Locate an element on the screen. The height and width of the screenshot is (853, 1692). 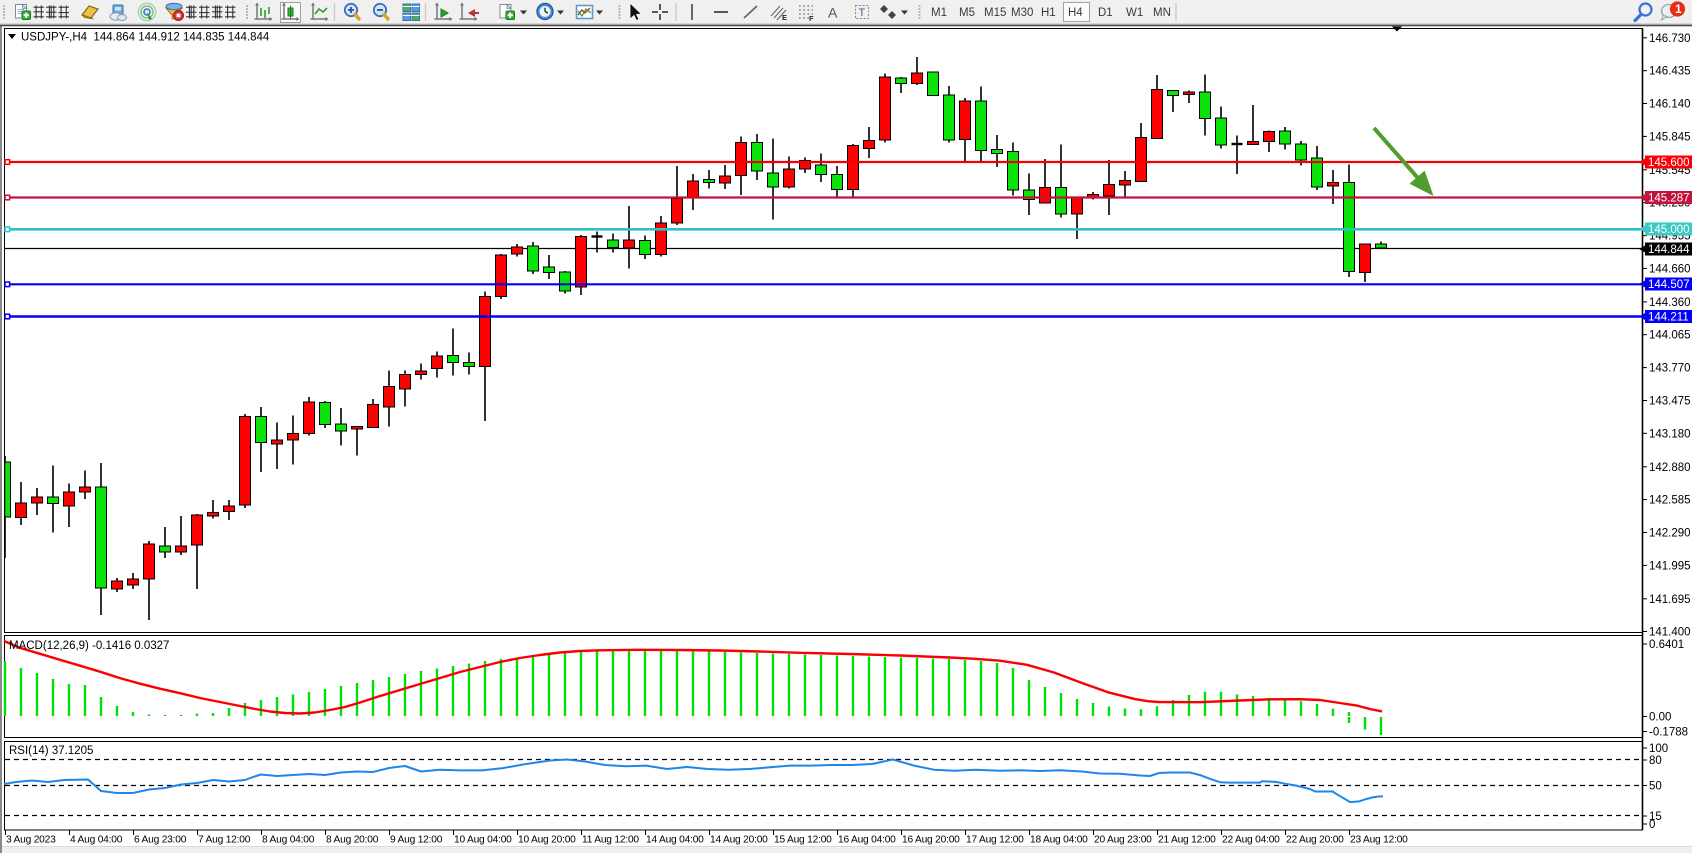
svg-text: 15 Aug 12:00 is located at coordinates (803, 840).